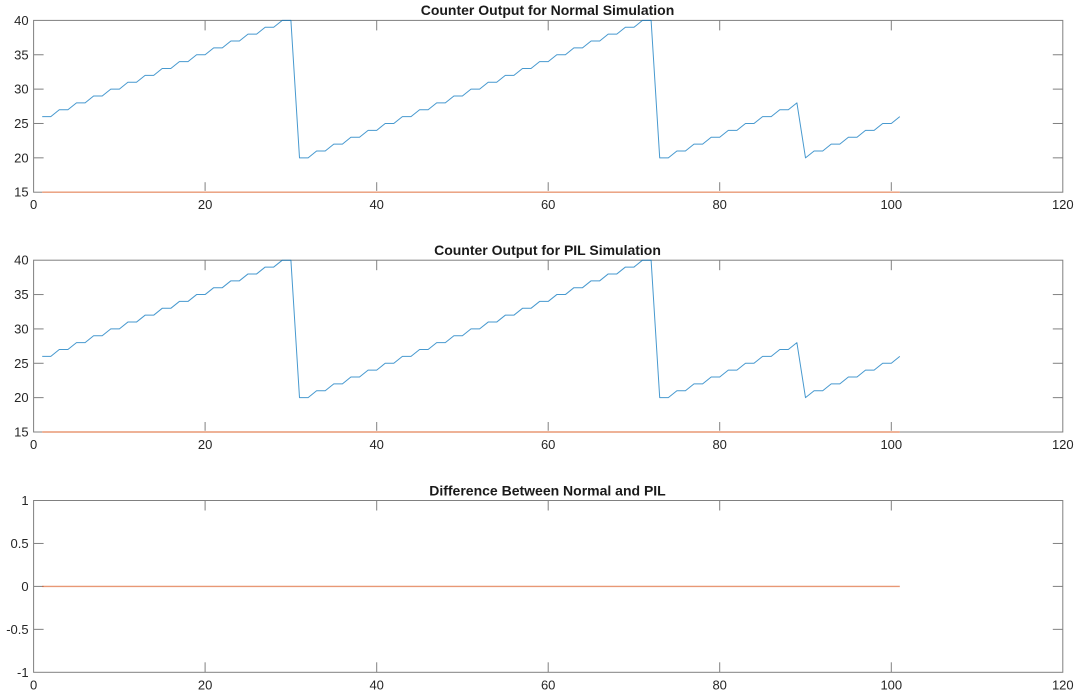 This screenshot has width=1087, height=699. What do you see at coordinates (17, 629) in the screenshot?
I see `svg-text: -0.5` at bounding box center [17, 629].